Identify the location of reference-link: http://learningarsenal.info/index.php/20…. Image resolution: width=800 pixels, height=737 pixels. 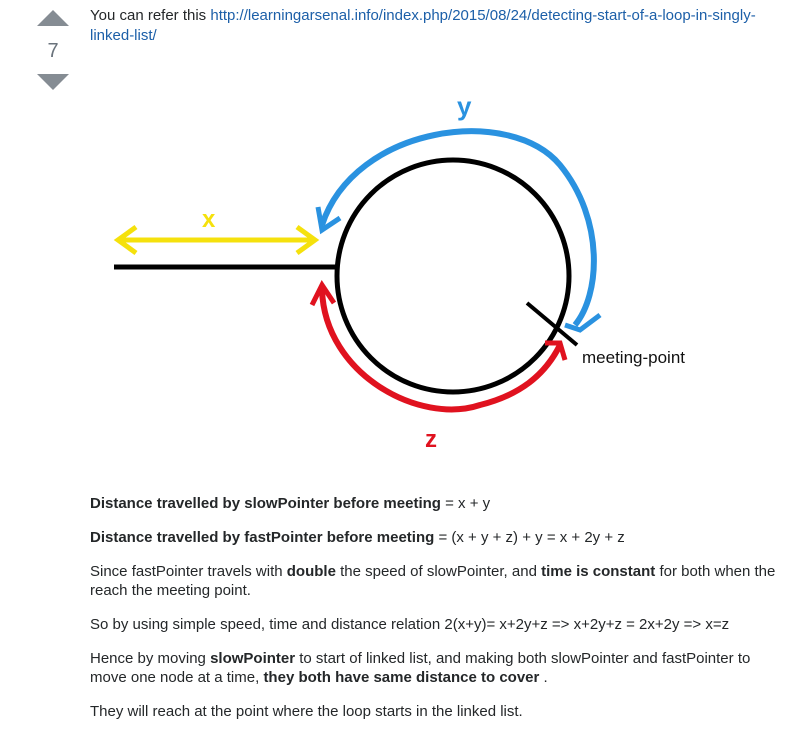
(423, 25).